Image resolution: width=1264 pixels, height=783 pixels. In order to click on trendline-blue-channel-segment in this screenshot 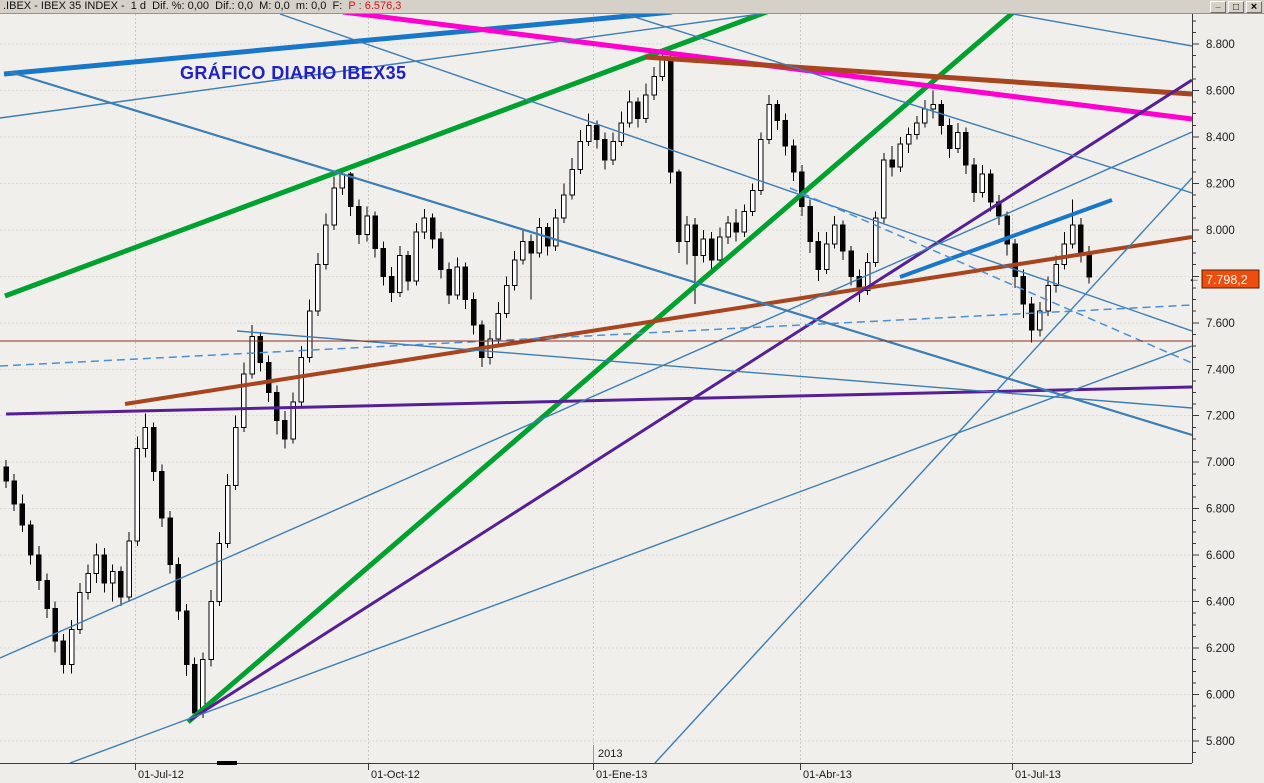, I will do `click(1006, 238)`.